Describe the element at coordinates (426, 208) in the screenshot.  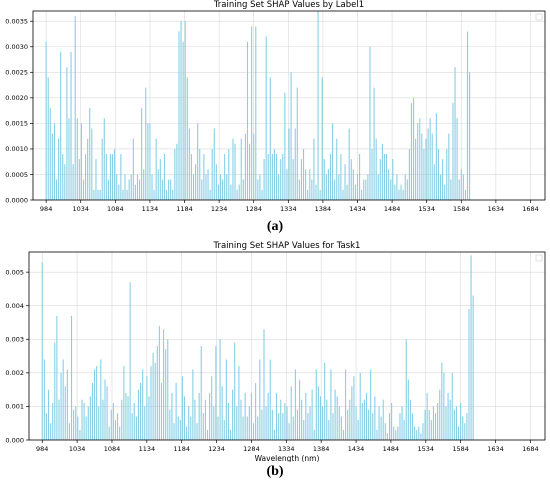
I see `x-tick-label: 1534` at that location.